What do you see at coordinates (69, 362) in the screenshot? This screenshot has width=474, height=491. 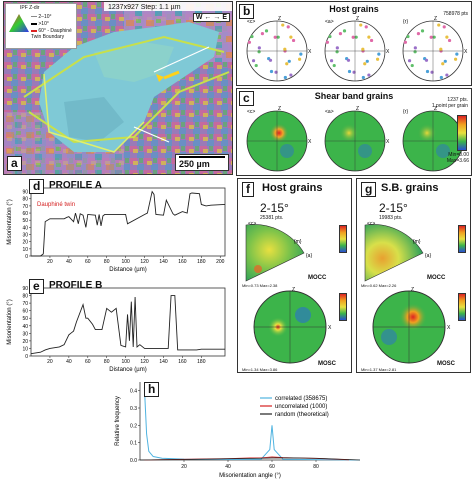 I see `x-tick-label: 40` at bounding box center [69, 362].